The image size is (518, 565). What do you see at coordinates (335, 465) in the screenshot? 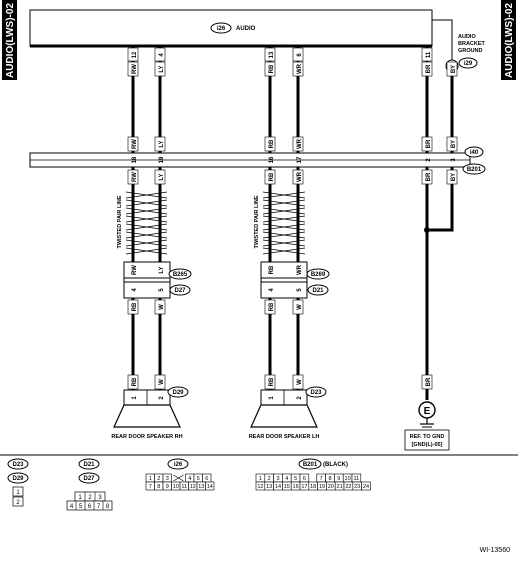
I see `legend-b201-note: (BLACK)` at bounding box center [335, 465].